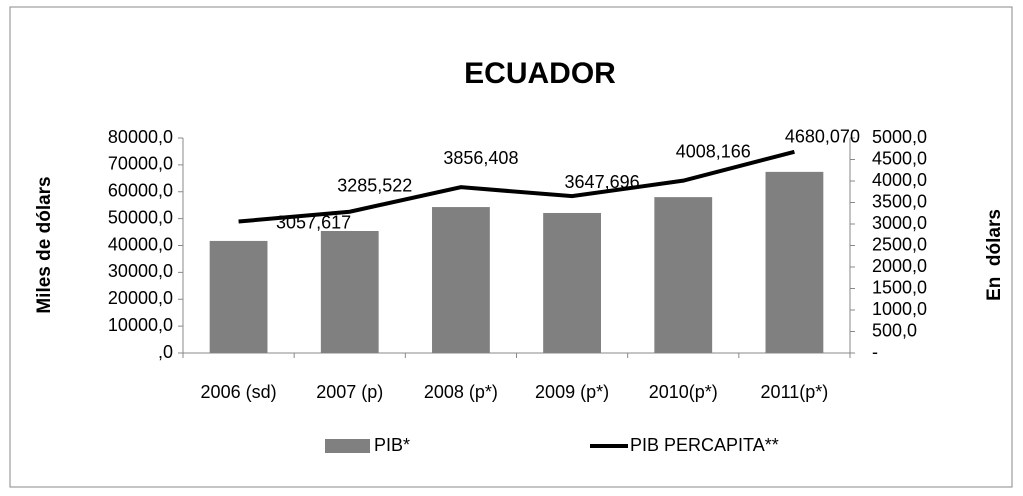 The width and height of the screenshot is (1023, 496). What do you see at coordinates (899, 244) in the screenshot?
I see `y2-tick-label: 2500,0` at bounding box center [899, 244].